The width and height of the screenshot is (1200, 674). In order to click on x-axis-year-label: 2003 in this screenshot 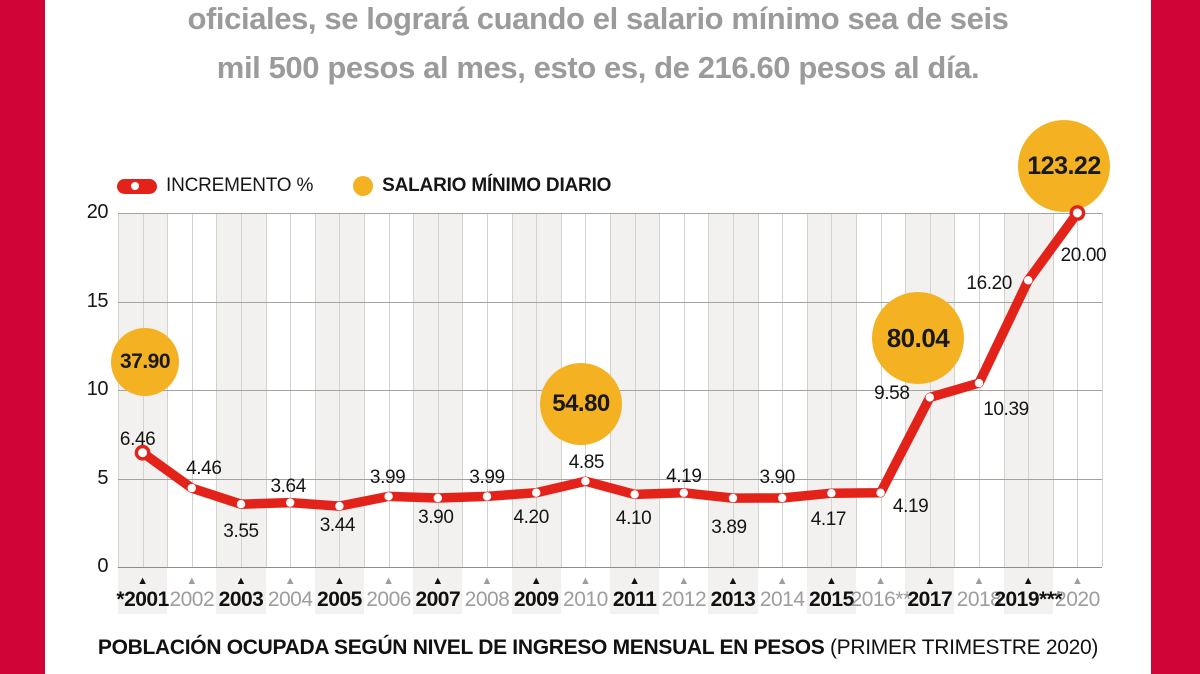, I will do `click(241, 599)`.